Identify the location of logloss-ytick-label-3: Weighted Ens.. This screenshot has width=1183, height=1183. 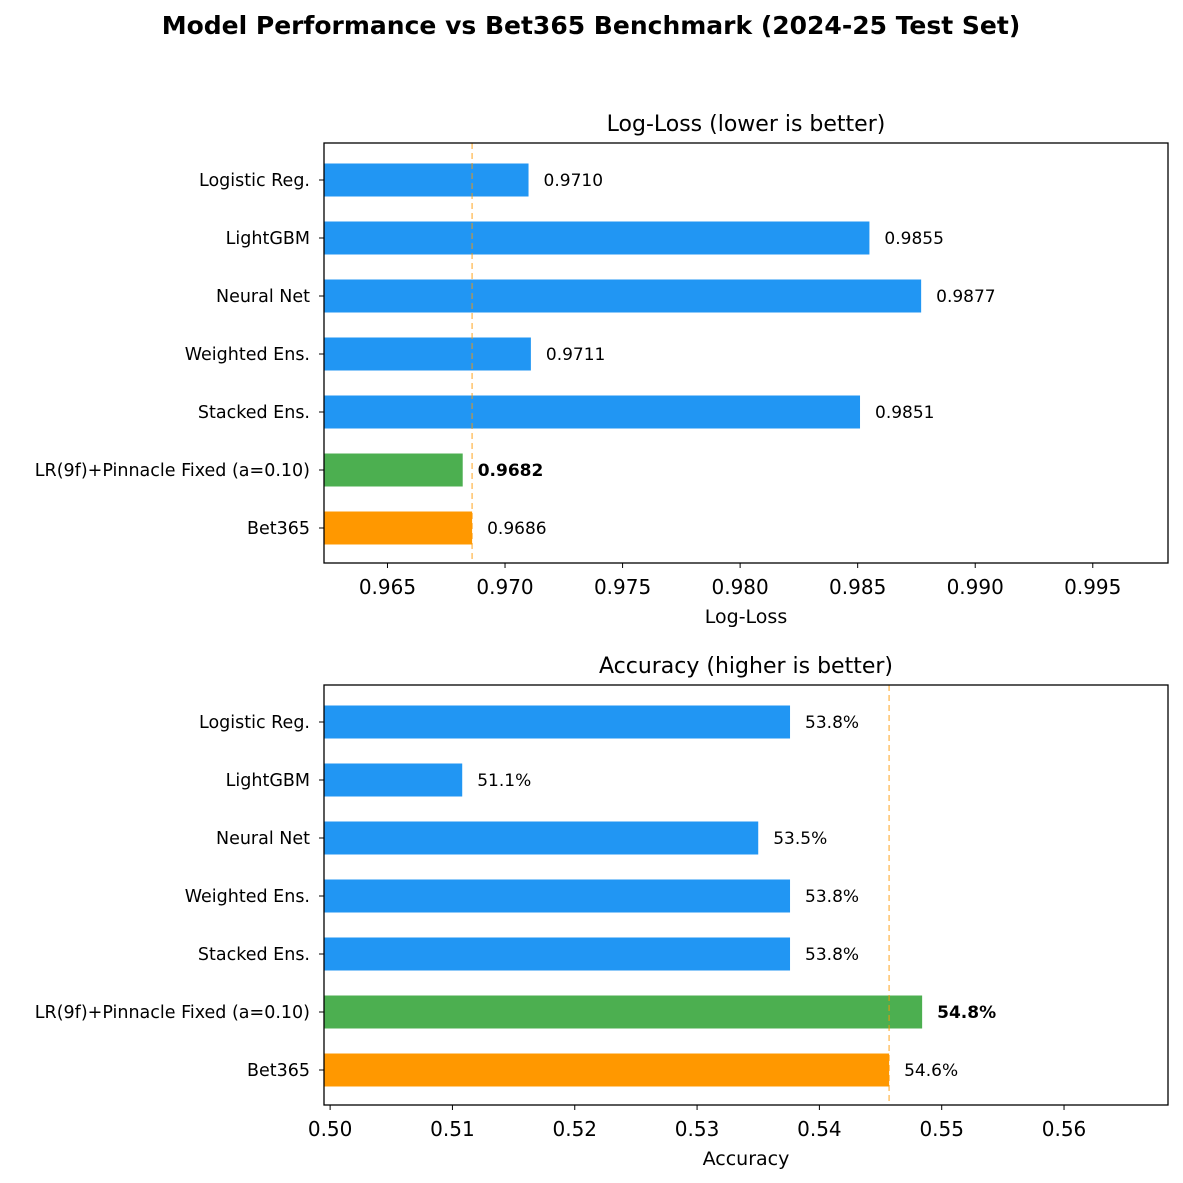
(247, 355).